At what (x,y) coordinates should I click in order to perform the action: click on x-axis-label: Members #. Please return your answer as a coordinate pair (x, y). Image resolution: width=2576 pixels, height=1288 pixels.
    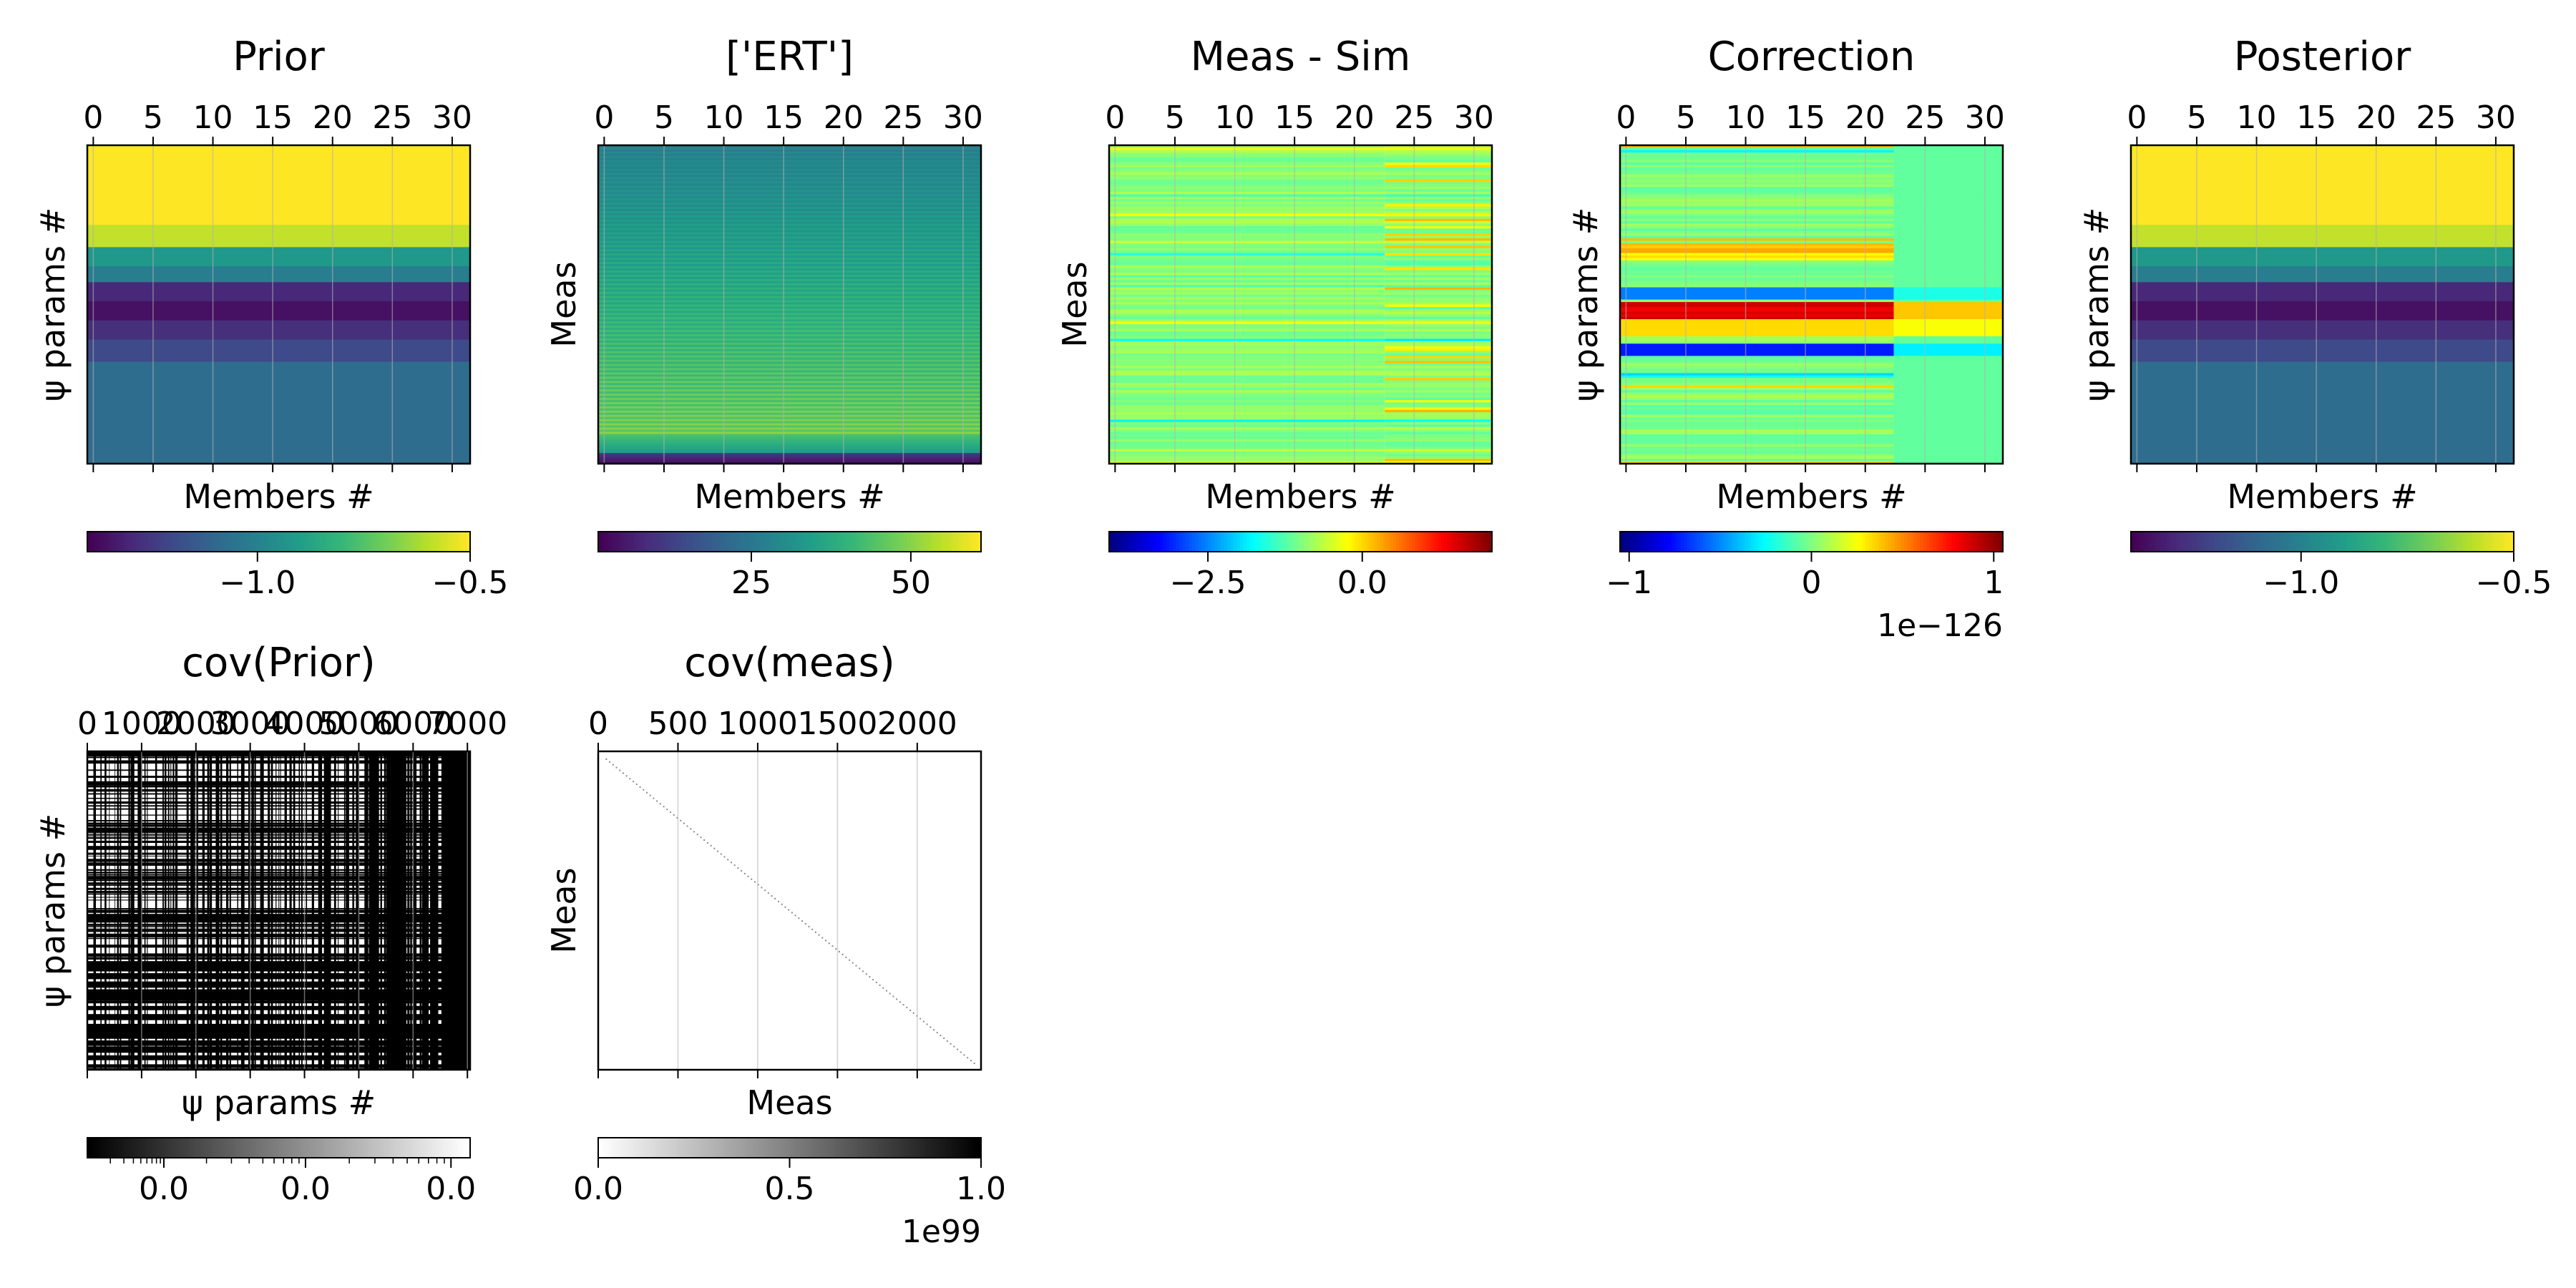
    Looking at the image, I should click on (2322, 496).